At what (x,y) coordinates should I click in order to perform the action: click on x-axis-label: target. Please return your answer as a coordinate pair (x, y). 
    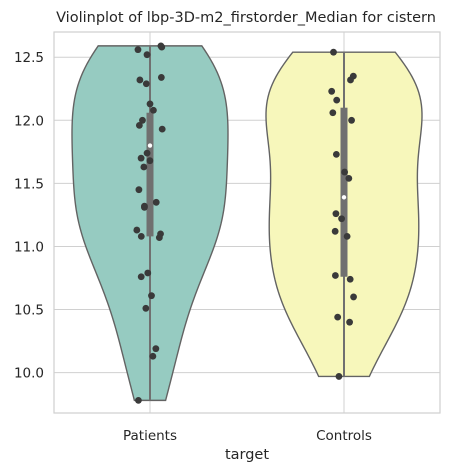
    Looking at the image, I should click on (247, 455).